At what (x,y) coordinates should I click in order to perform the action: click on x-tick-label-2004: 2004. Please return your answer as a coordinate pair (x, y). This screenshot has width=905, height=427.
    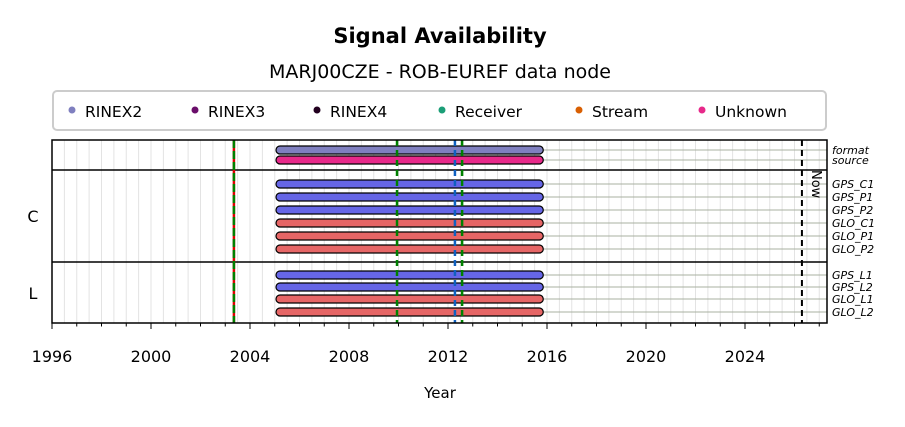
    Looking at the image, I should click on (250, 356).